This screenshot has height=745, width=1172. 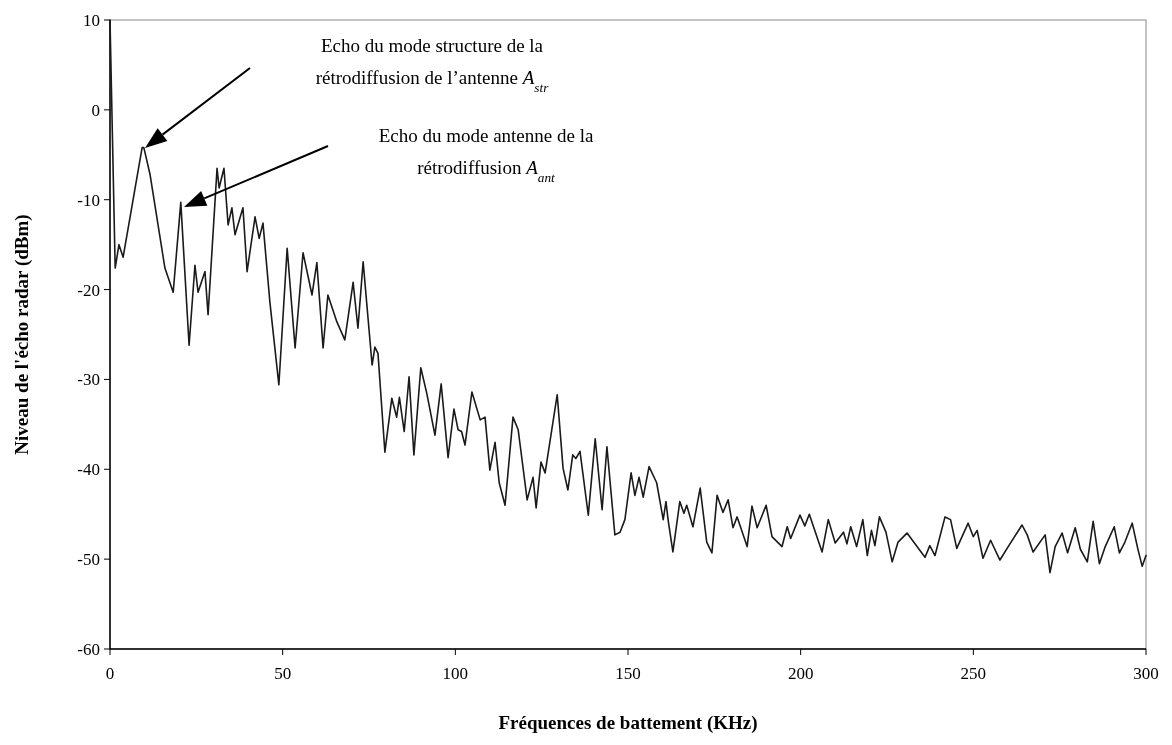 I want to click on x-tick-label: 50, so click(x=283, y=673).